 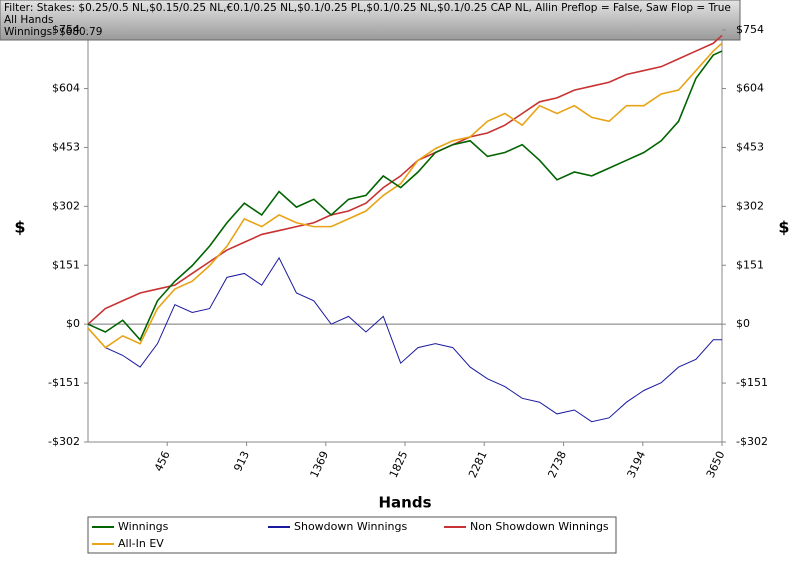 What do you see at coordinates (19, 227) in the screenshot?
I see `y-axis-label: $` at bounding box center [19, 227].